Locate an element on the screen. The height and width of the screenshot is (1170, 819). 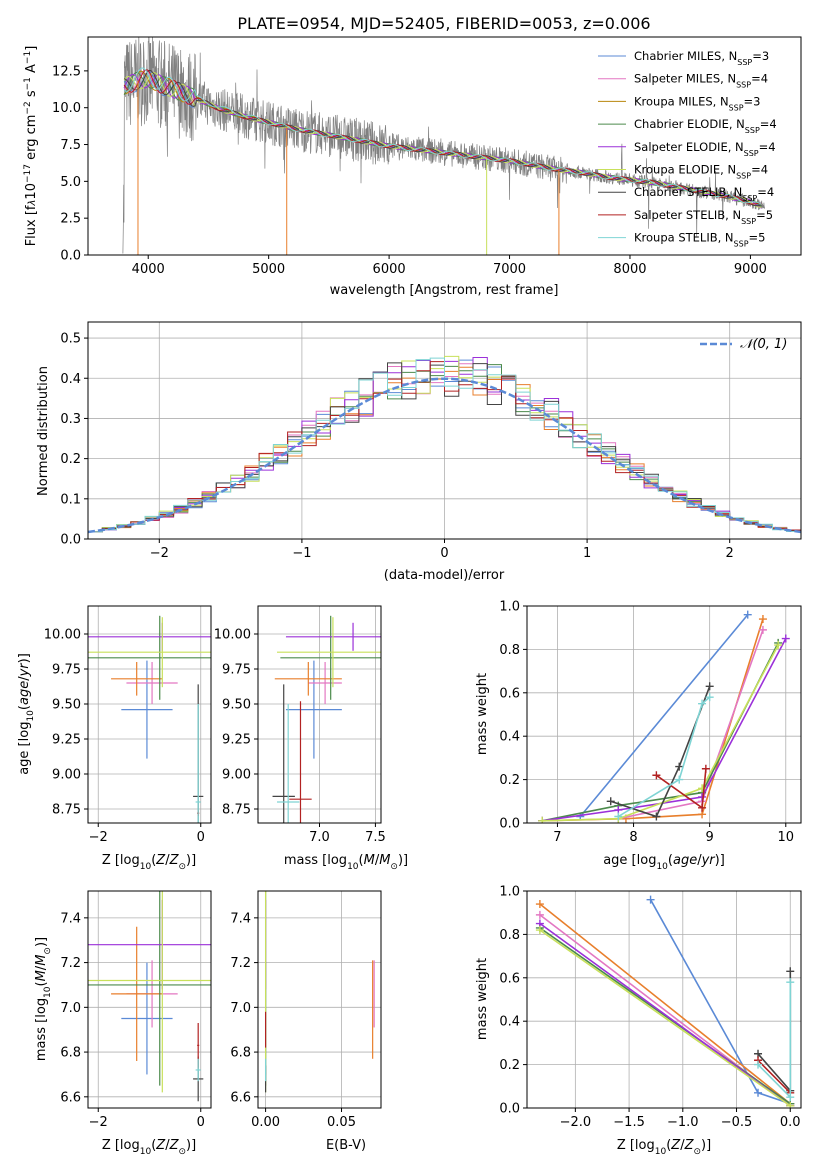
legend-label: Kroupa ELODIE, NSSP=4 is located at coordinates (701, 172).